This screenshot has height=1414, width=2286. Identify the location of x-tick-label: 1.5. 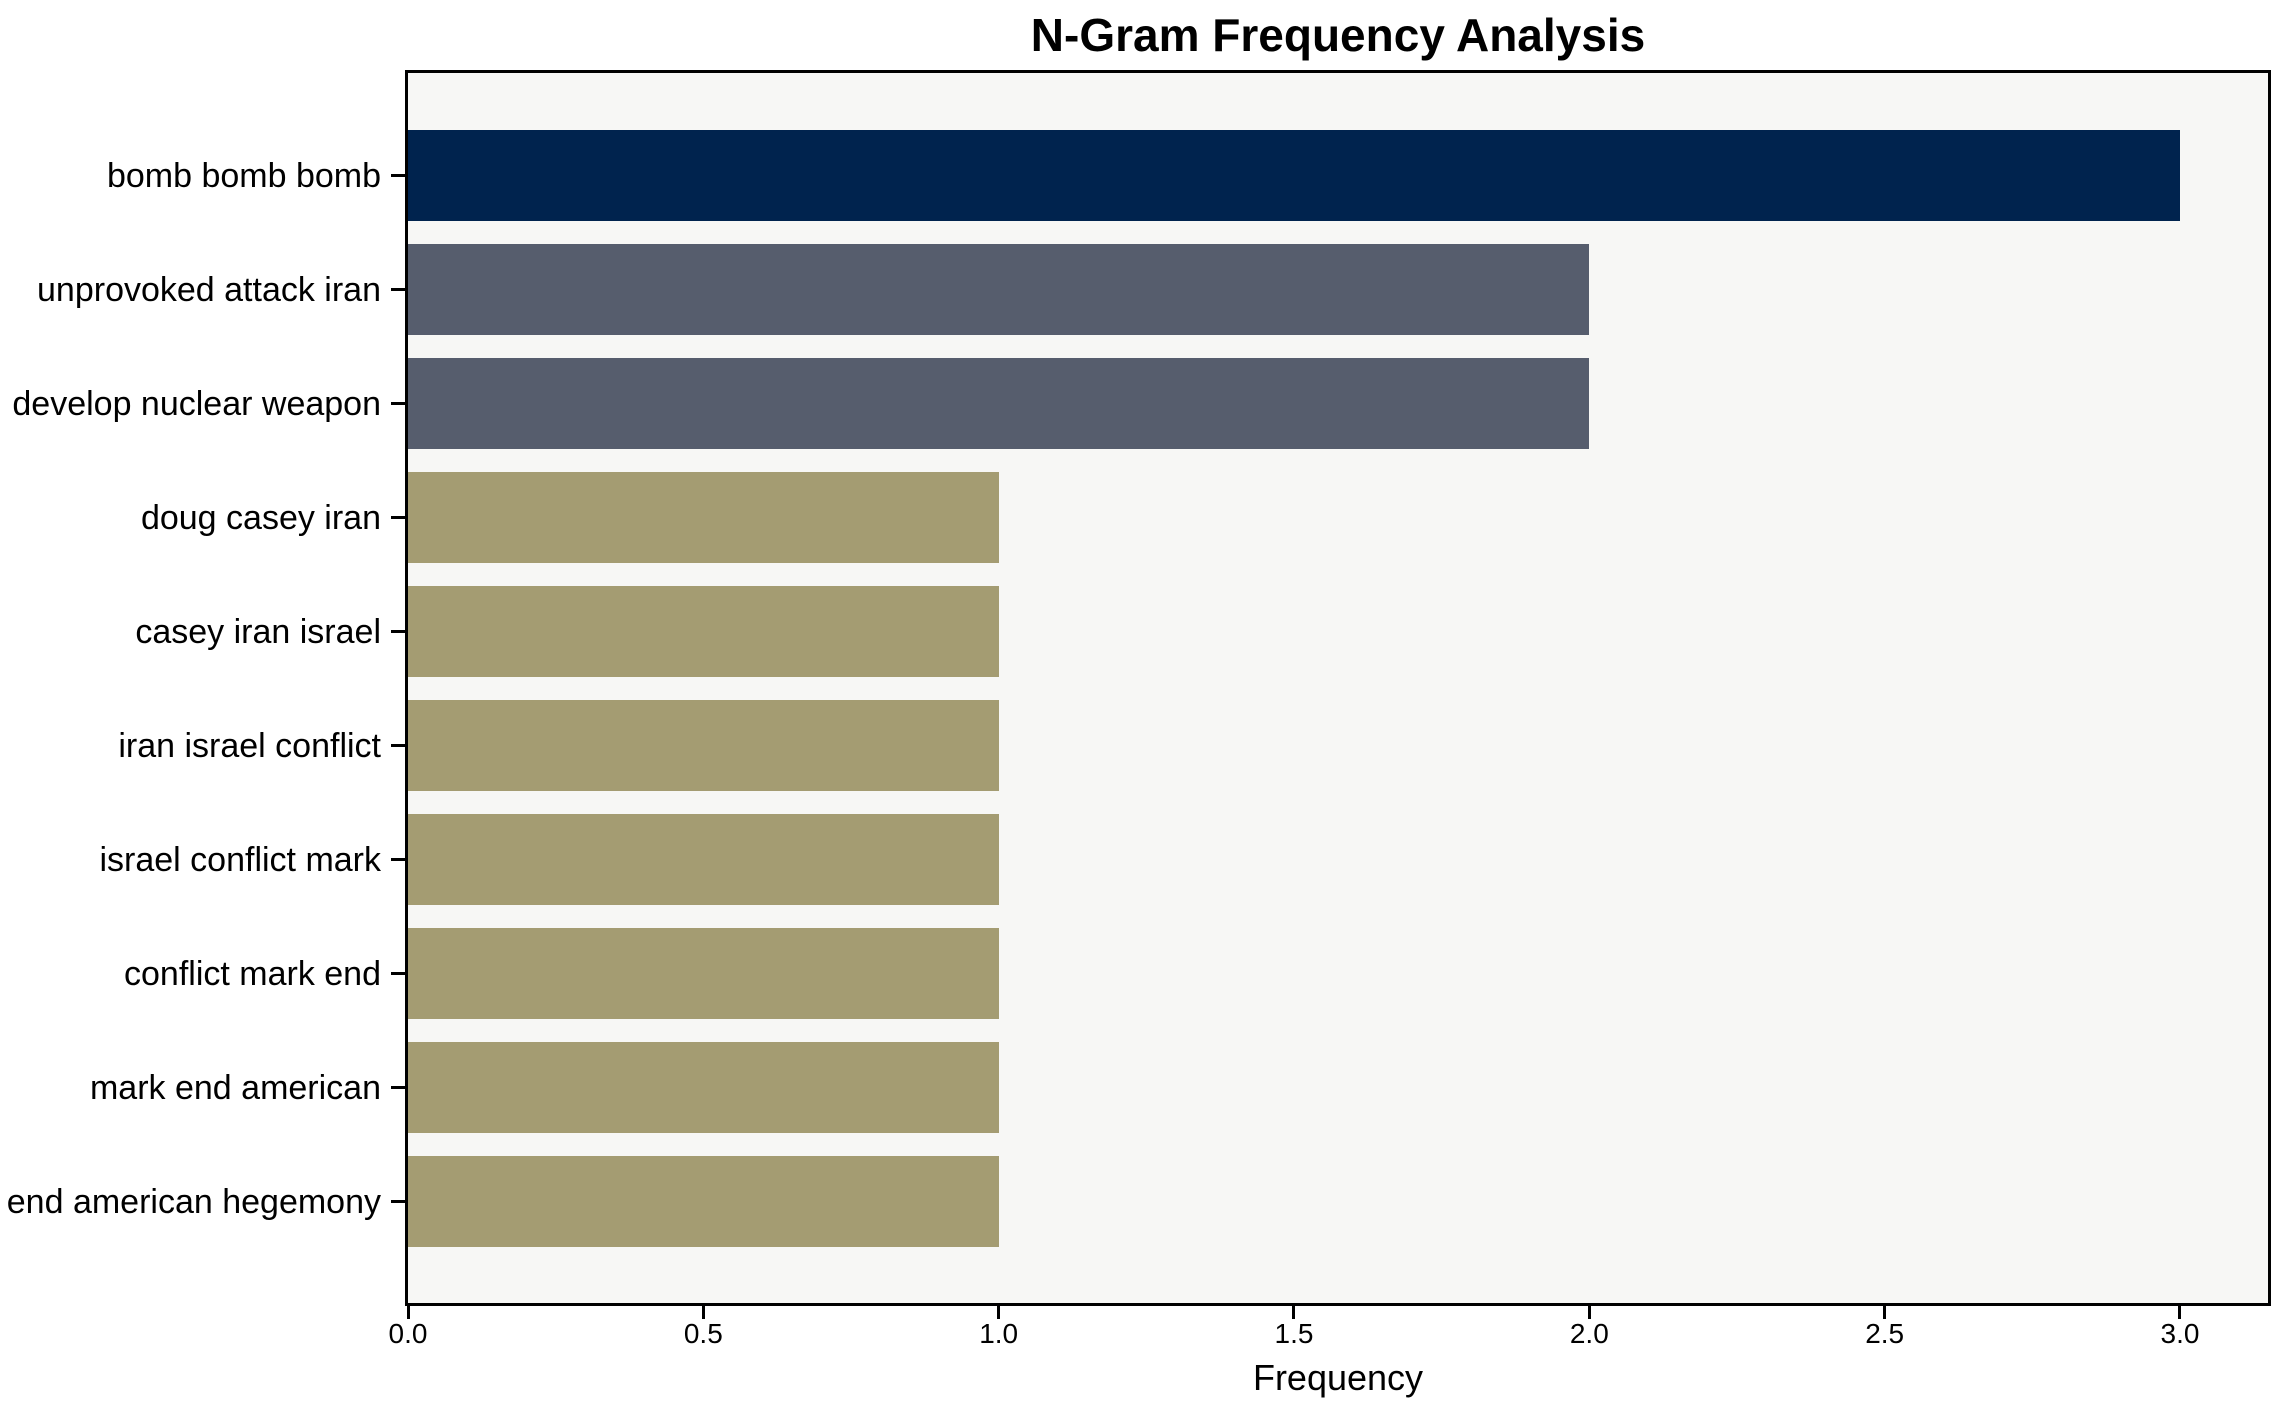
(1294, 1333).